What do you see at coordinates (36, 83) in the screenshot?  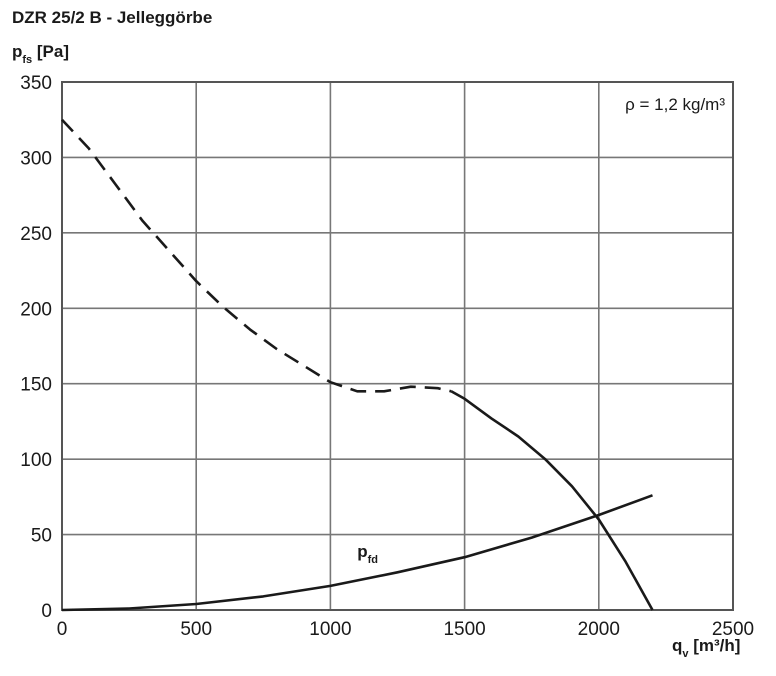 I see `y-tick-label: 350` at bounding box center [36, 83].